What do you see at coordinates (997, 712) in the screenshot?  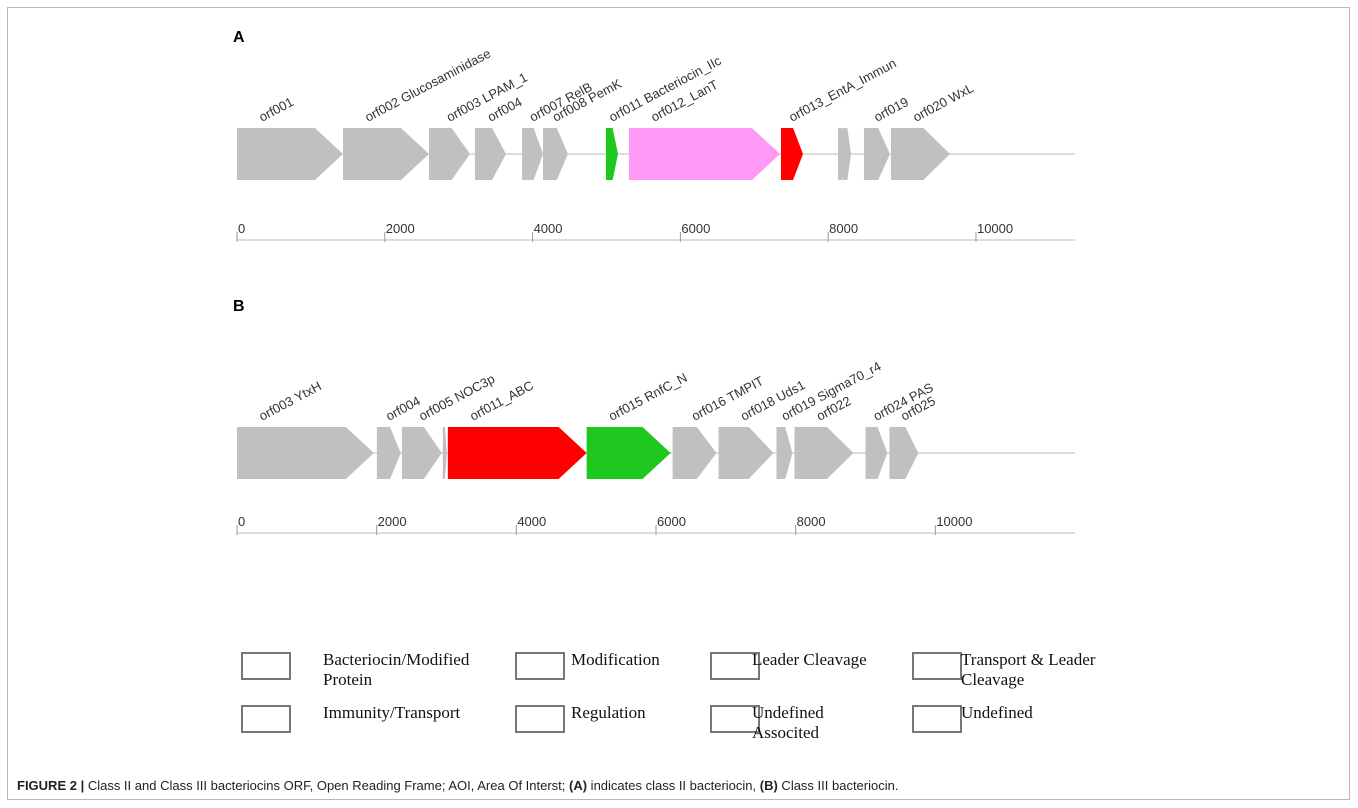 I see `legend-label: Undefined` at bounding box center [997, 712].